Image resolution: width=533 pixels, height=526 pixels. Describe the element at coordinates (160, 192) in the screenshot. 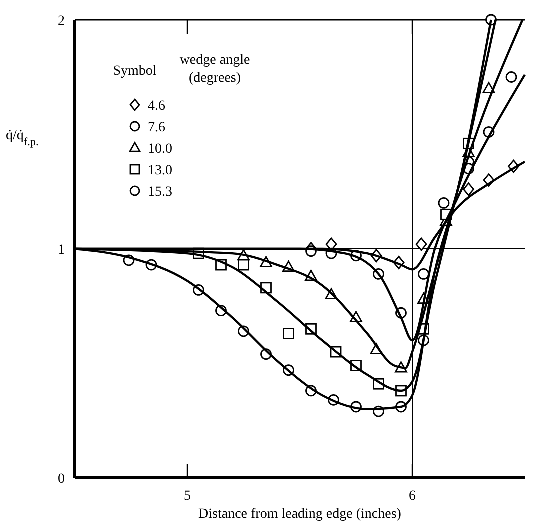

I see `legend-label: 15.3` at that location.